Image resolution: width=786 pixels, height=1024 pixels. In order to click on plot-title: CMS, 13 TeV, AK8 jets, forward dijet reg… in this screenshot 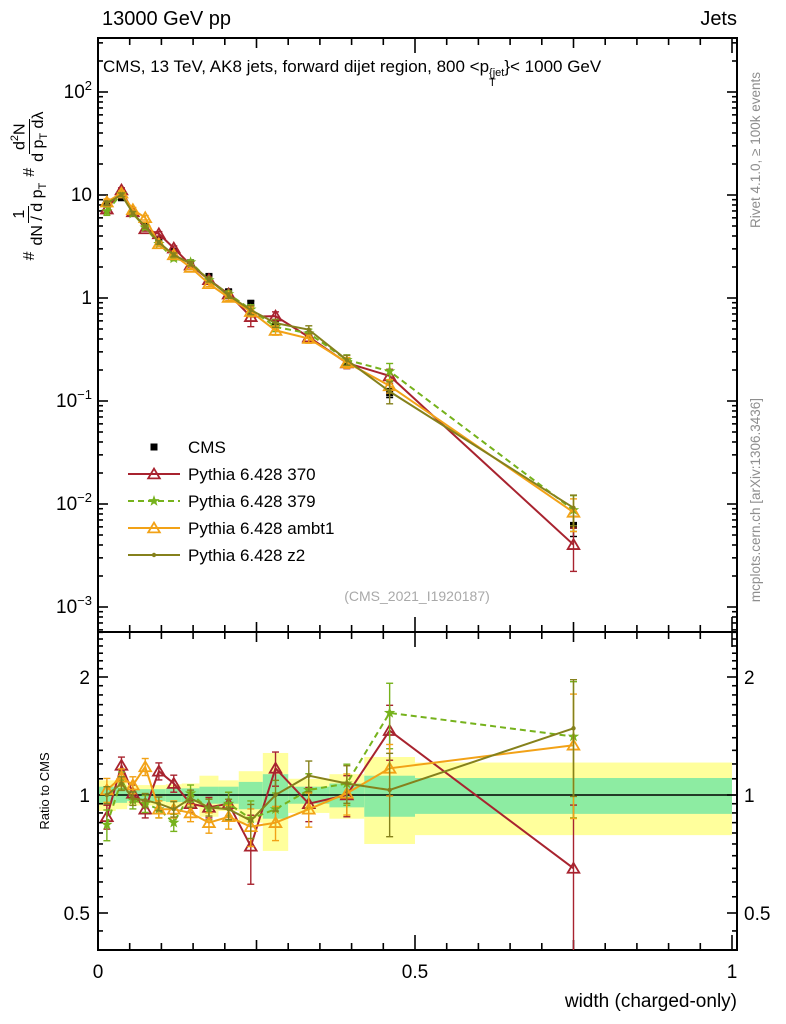, I will do `click(352, 73)`.